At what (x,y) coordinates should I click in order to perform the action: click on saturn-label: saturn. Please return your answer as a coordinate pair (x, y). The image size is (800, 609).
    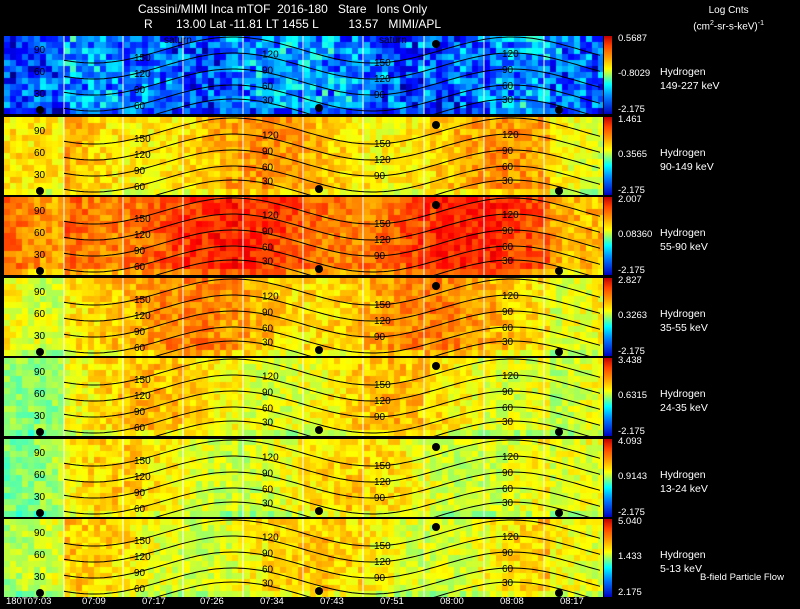
    Looking at the image, I should click on (178, 41).